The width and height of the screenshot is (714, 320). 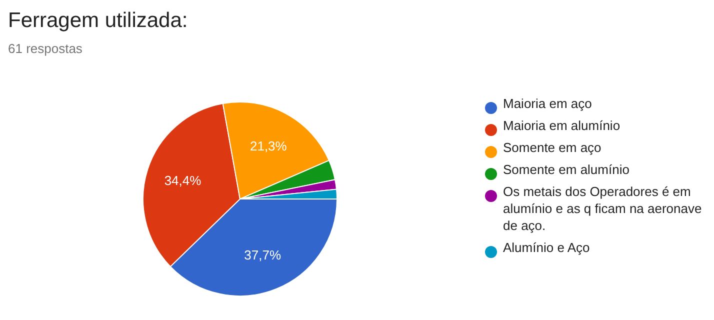 What do you see at coordinates (561, 125) in the screenshot?
I see `legend-label: Maioria em alumínio` at bounding box center [561, 125].